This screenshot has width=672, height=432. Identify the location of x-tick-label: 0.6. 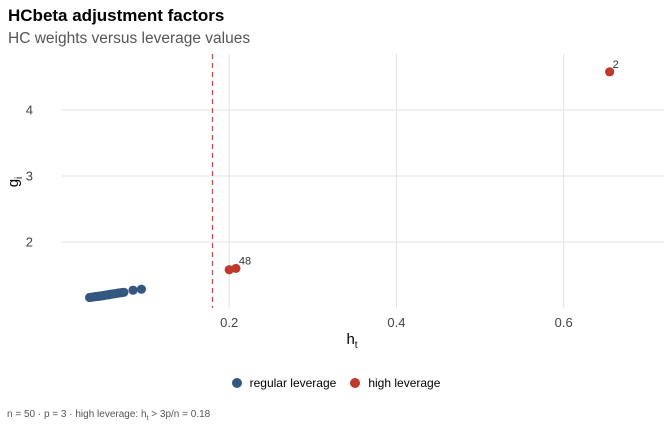
(564, 322).